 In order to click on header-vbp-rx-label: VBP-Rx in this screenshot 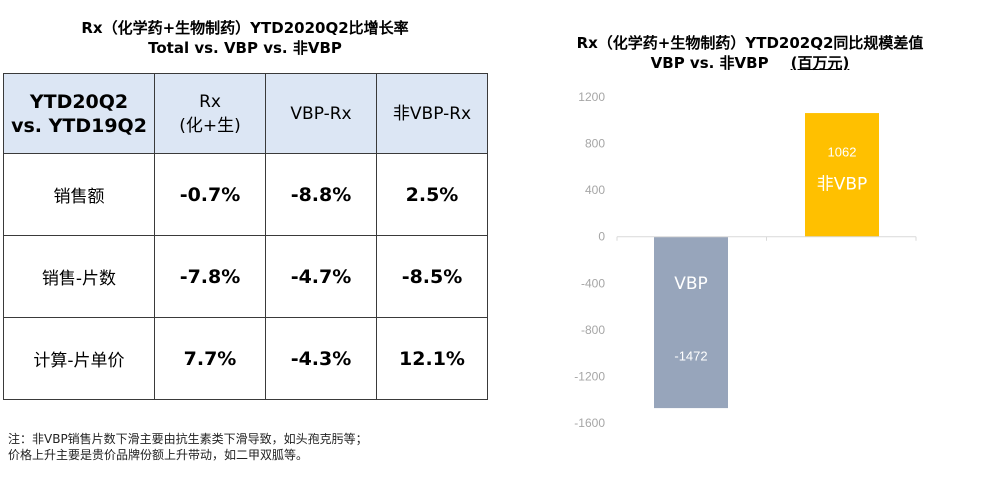, I will do `click(321, 113)`.